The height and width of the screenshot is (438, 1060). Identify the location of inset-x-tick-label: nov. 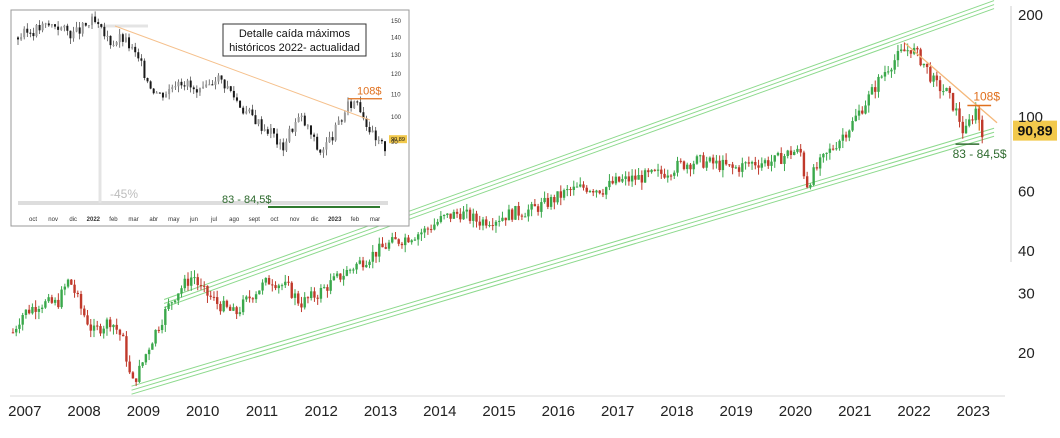
(53, 220).